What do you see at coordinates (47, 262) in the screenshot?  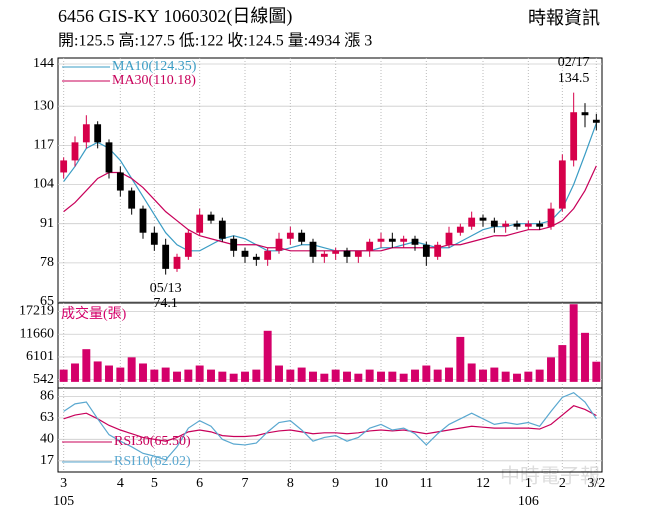 I see `y-tick-label: 78` at bounding box center [47, 262].